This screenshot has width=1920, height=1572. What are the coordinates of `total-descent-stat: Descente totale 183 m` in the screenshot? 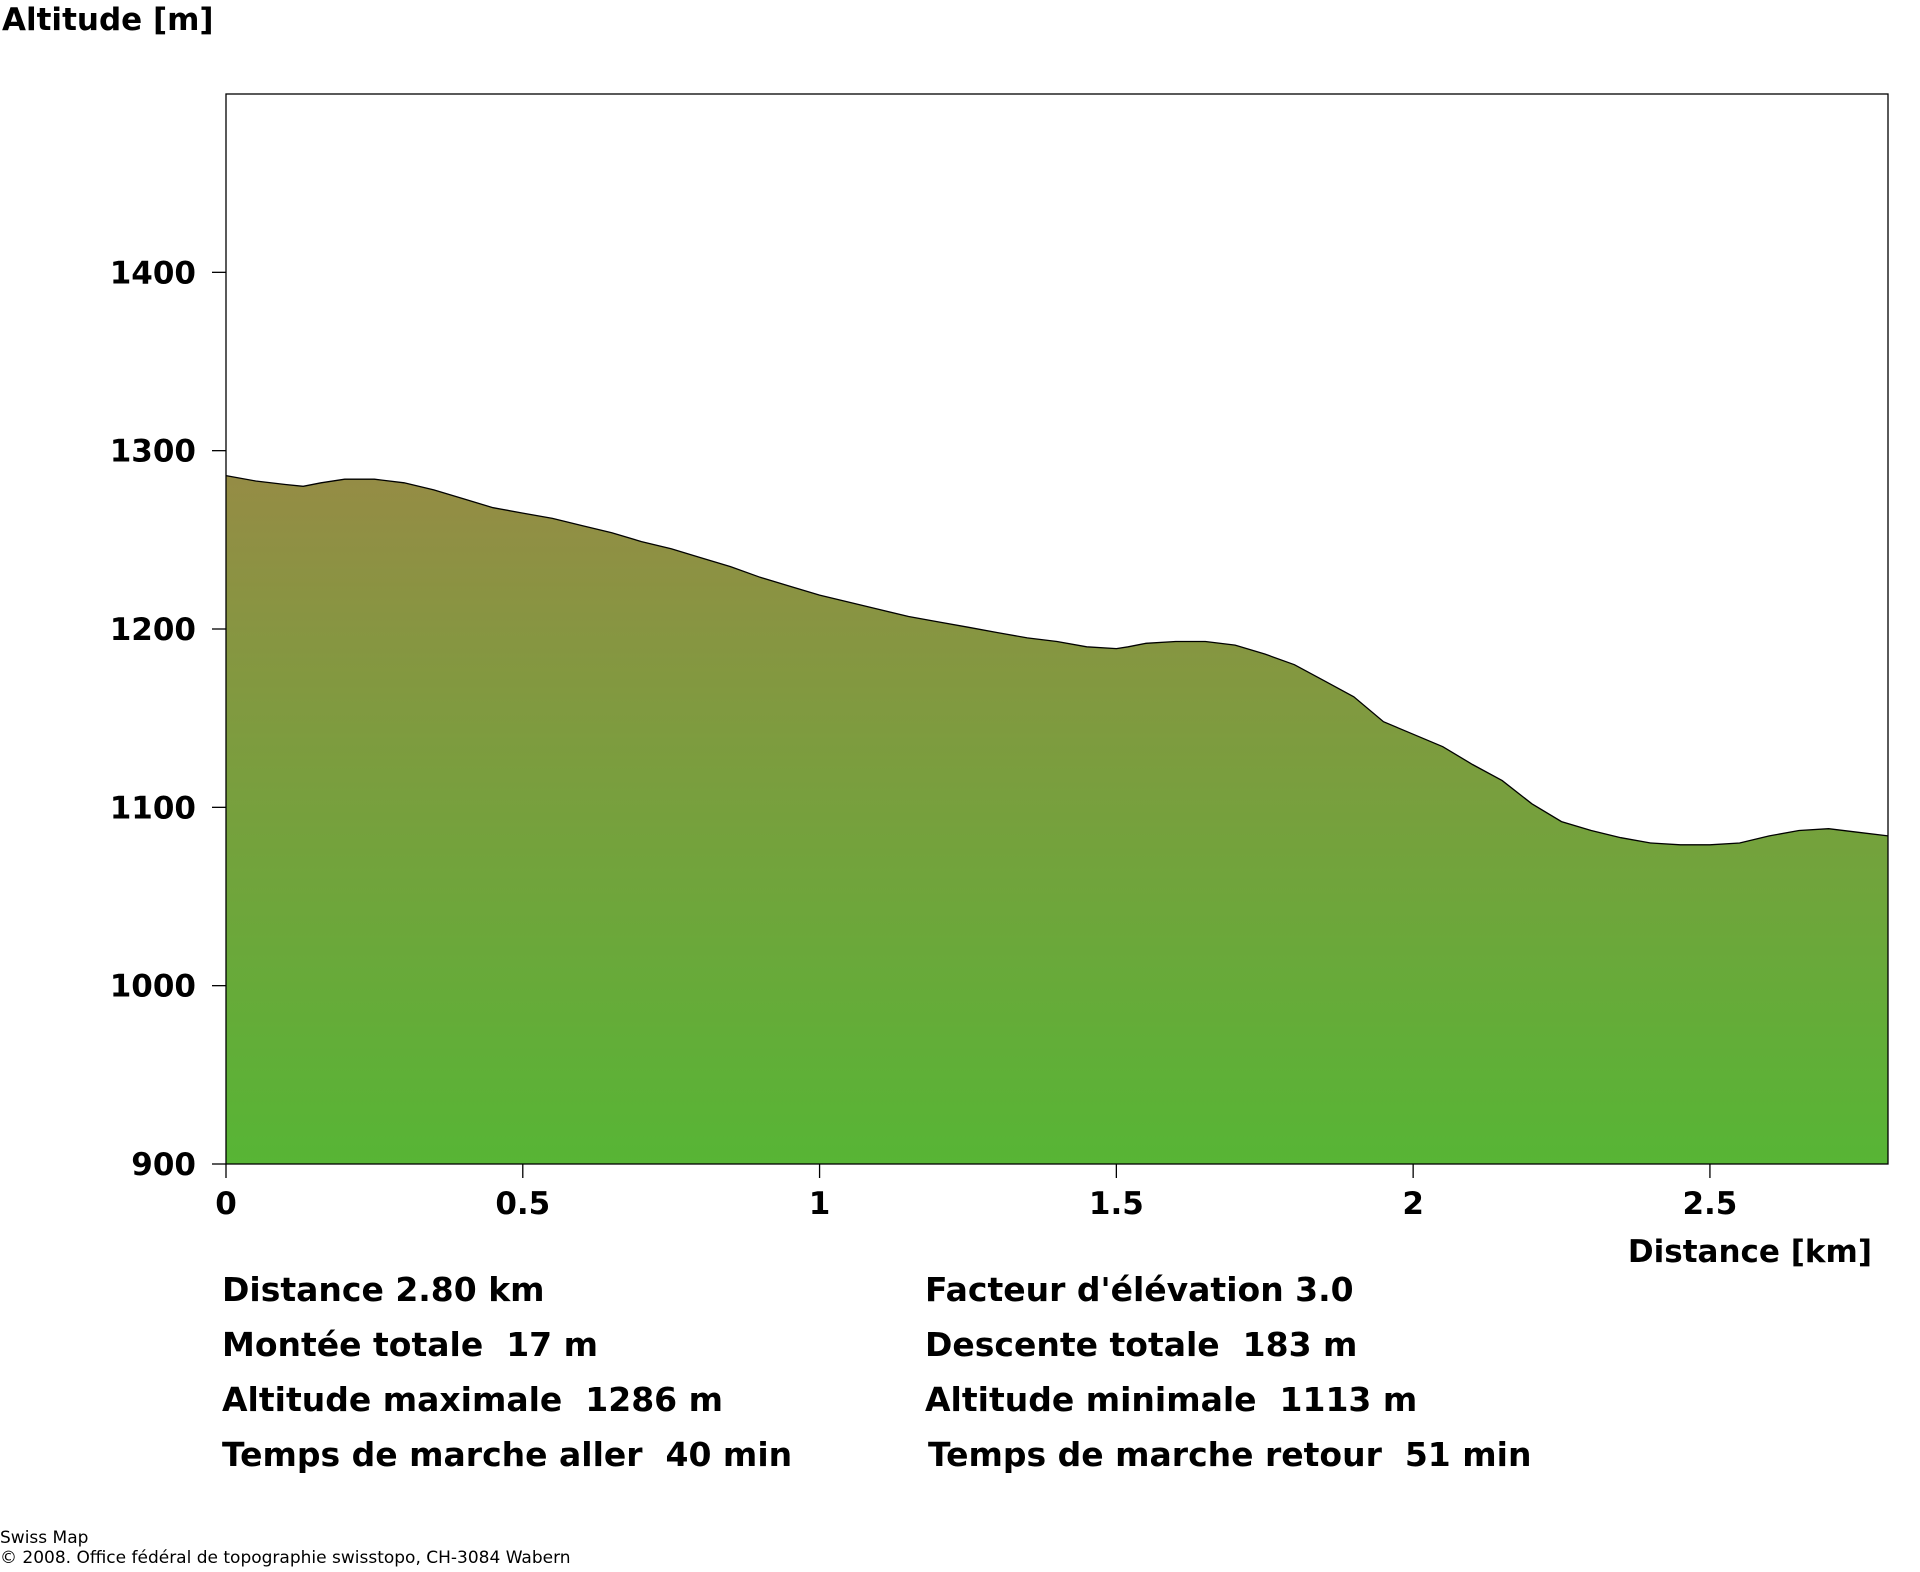 It's located at (1141, 1344).